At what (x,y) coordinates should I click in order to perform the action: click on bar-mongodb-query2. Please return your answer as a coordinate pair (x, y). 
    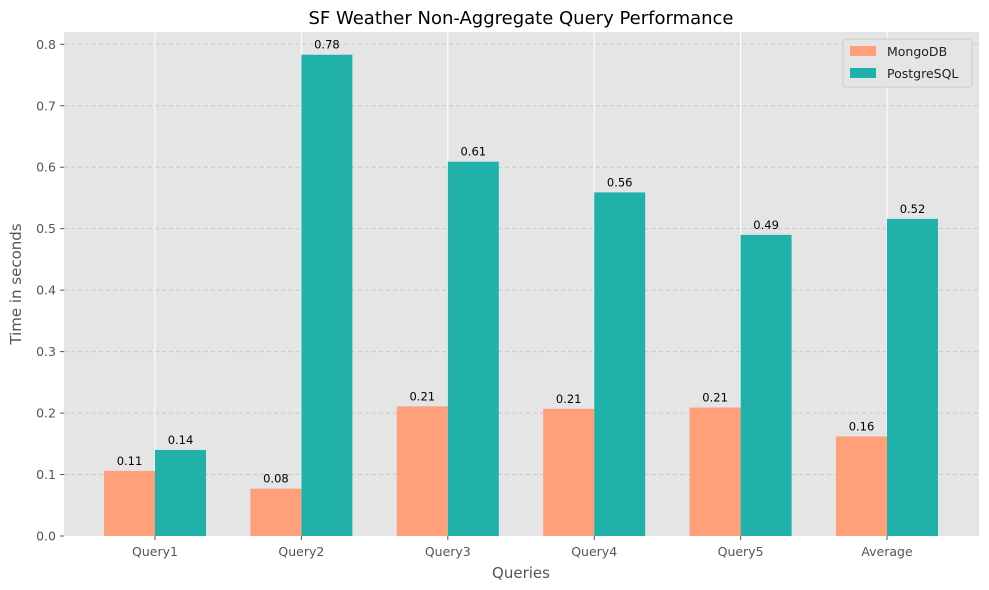
    Looking at the image, I should click on (276, 512).